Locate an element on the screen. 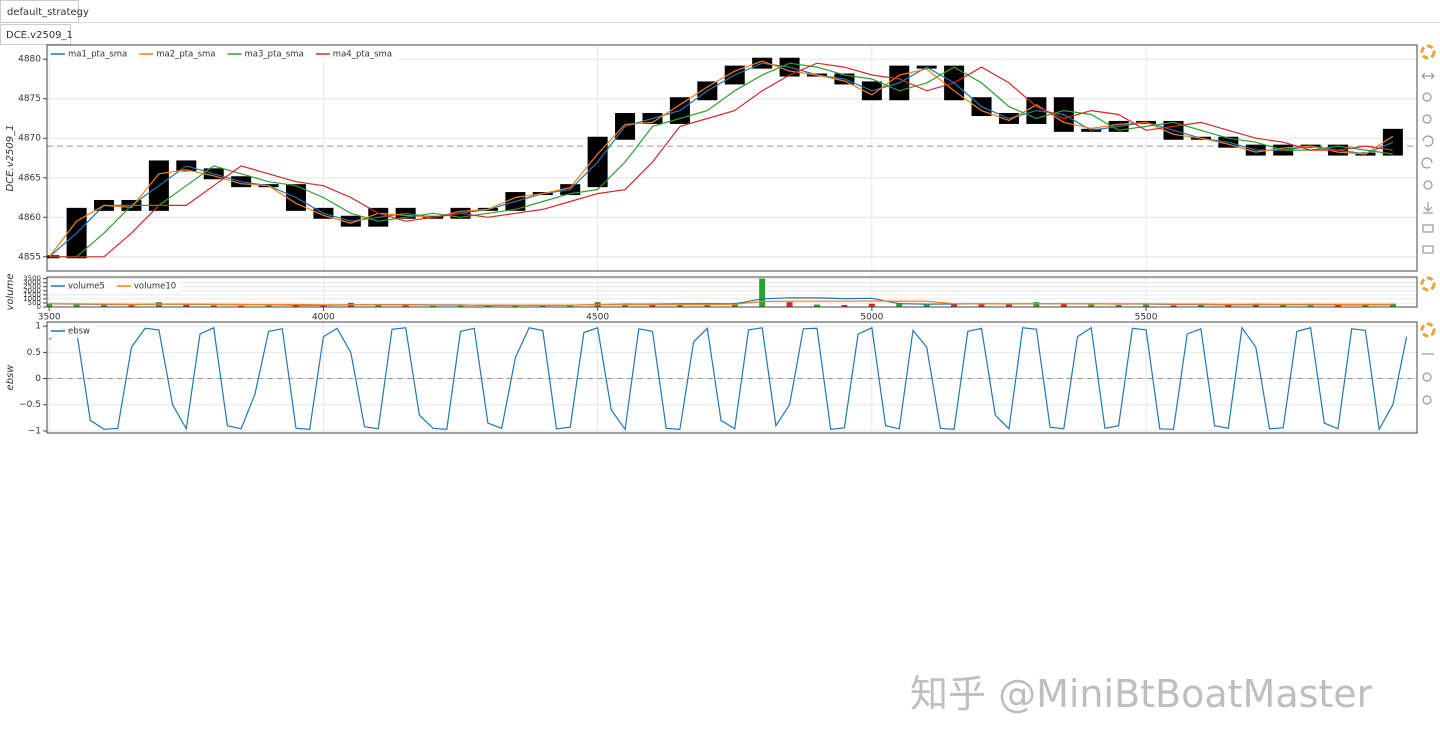 The height and width of the screenshot is (748, 1440). y-tick-label: 4865 is located at coordinates (29, 178).